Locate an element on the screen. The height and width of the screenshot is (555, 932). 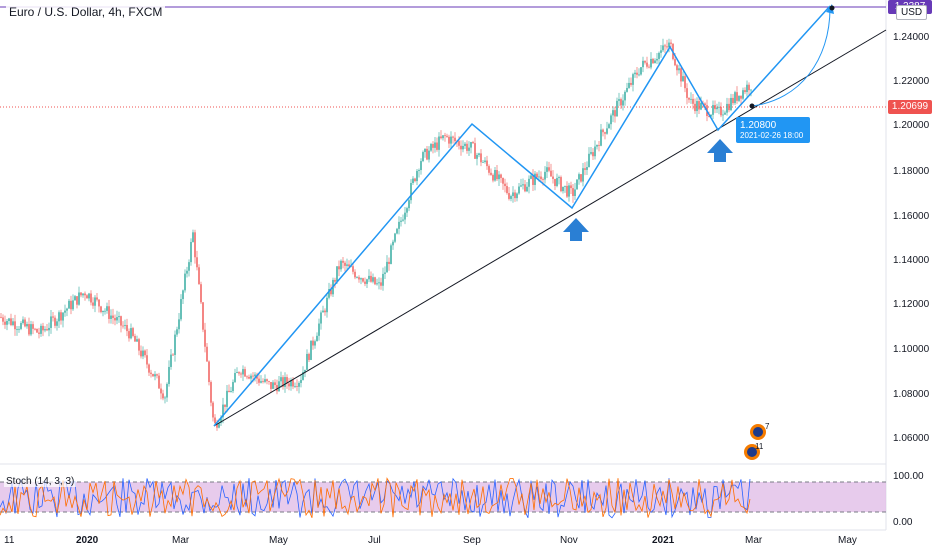
time-tick: Sep is located at coordinates (472, 540).